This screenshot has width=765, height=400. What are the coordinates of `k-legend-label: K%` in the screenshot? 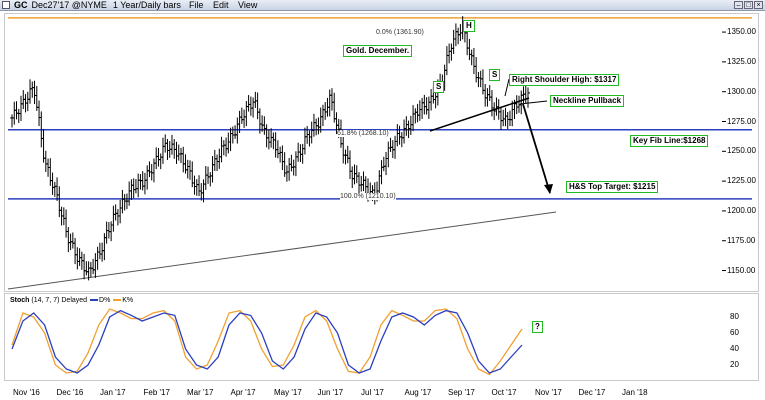 It's located at (128, 300).